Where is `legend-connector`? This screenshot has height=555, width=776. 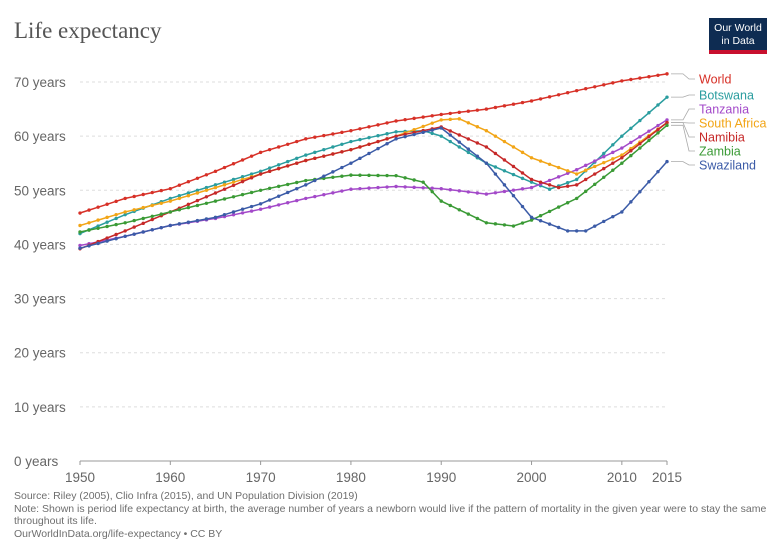 legend-connector is located at coordinates (683, 114).